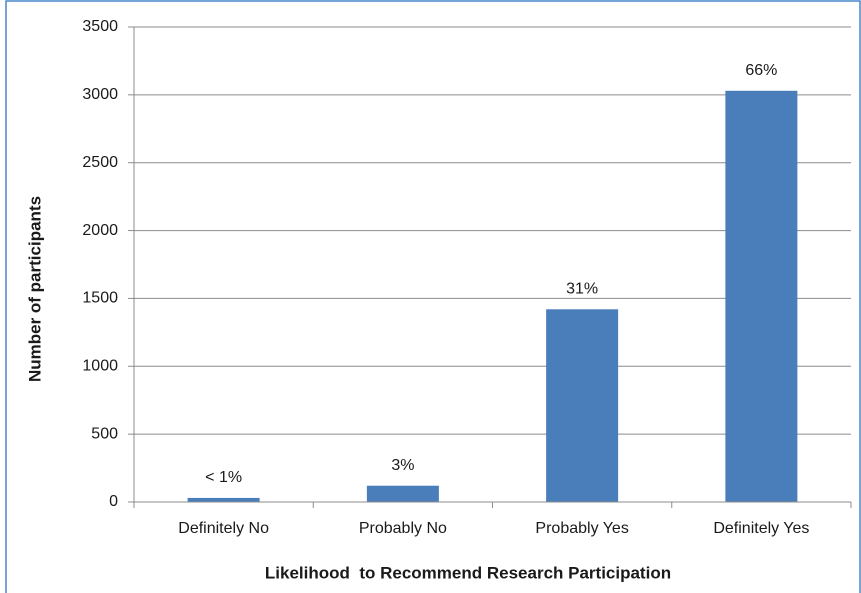 This screenshot has width=861, height=593. I want to click on x-tick-label: Probably No, so click(403, 528).